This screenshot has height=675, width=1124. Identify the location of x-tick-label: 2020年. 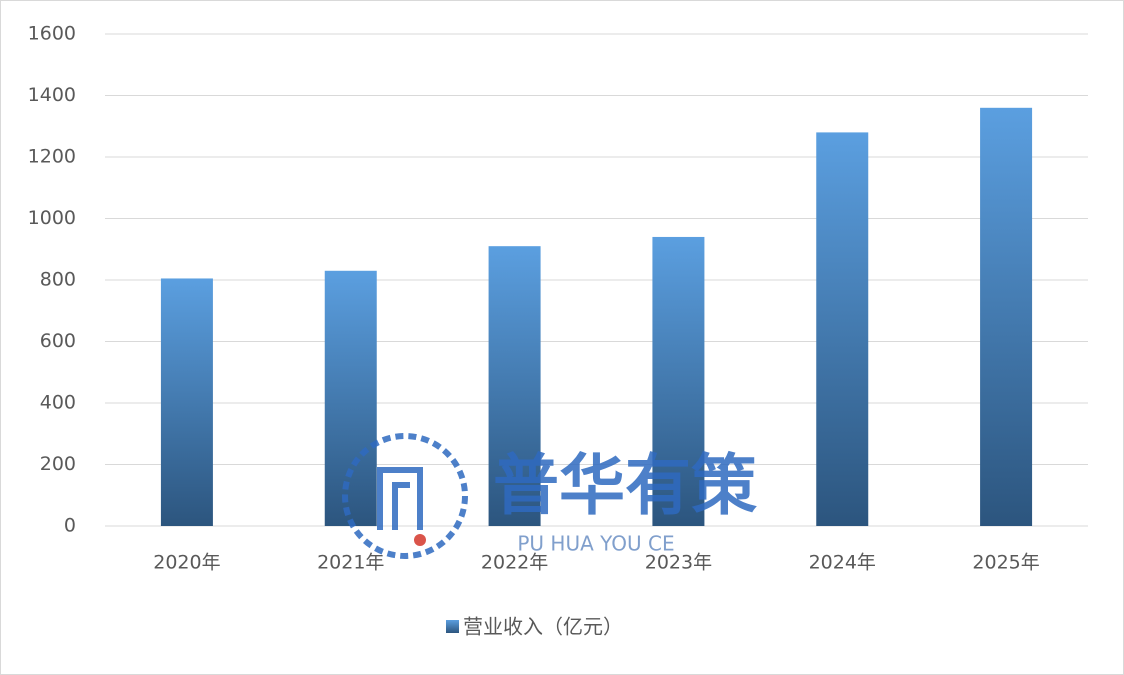
(186, 563).